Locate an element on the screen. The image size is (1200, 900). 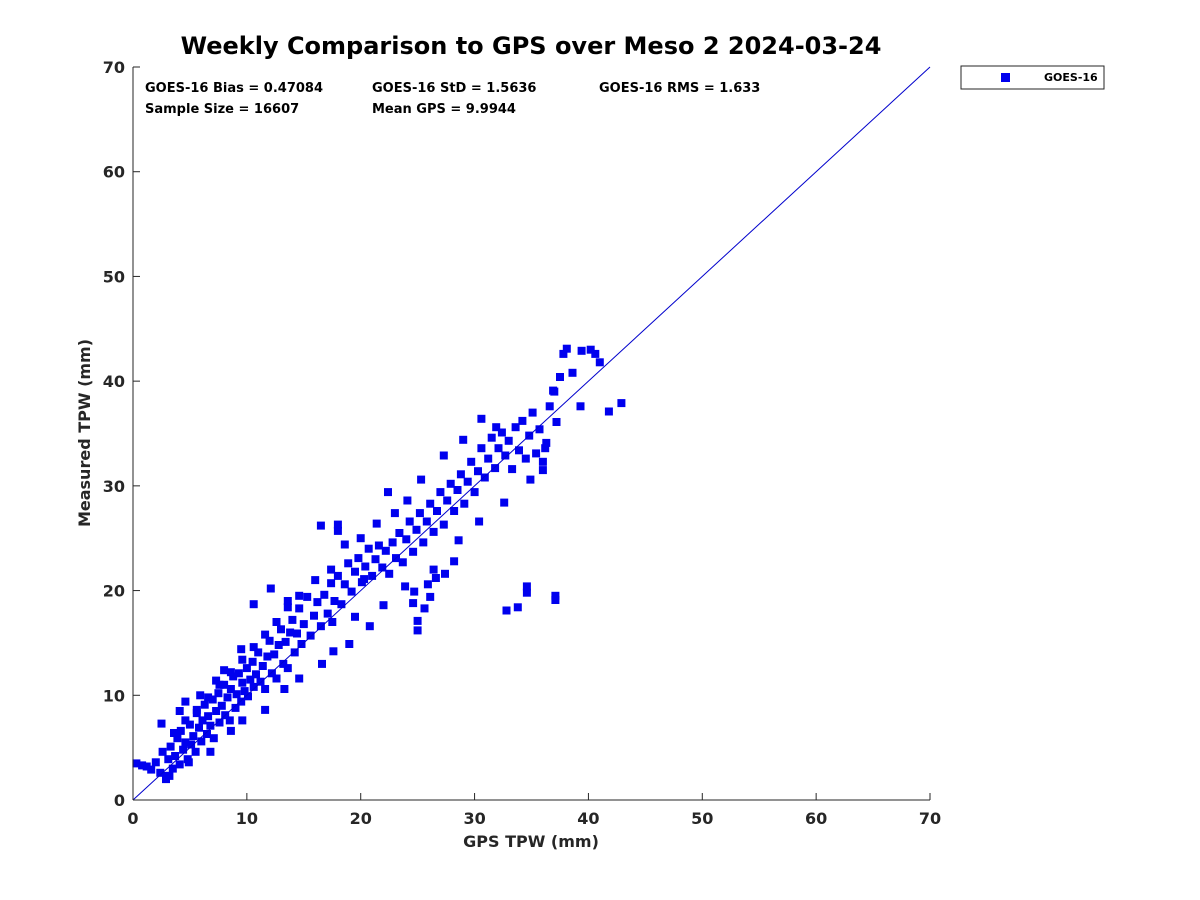
y-tick-label: 50 is located at coordinates (114, 276).